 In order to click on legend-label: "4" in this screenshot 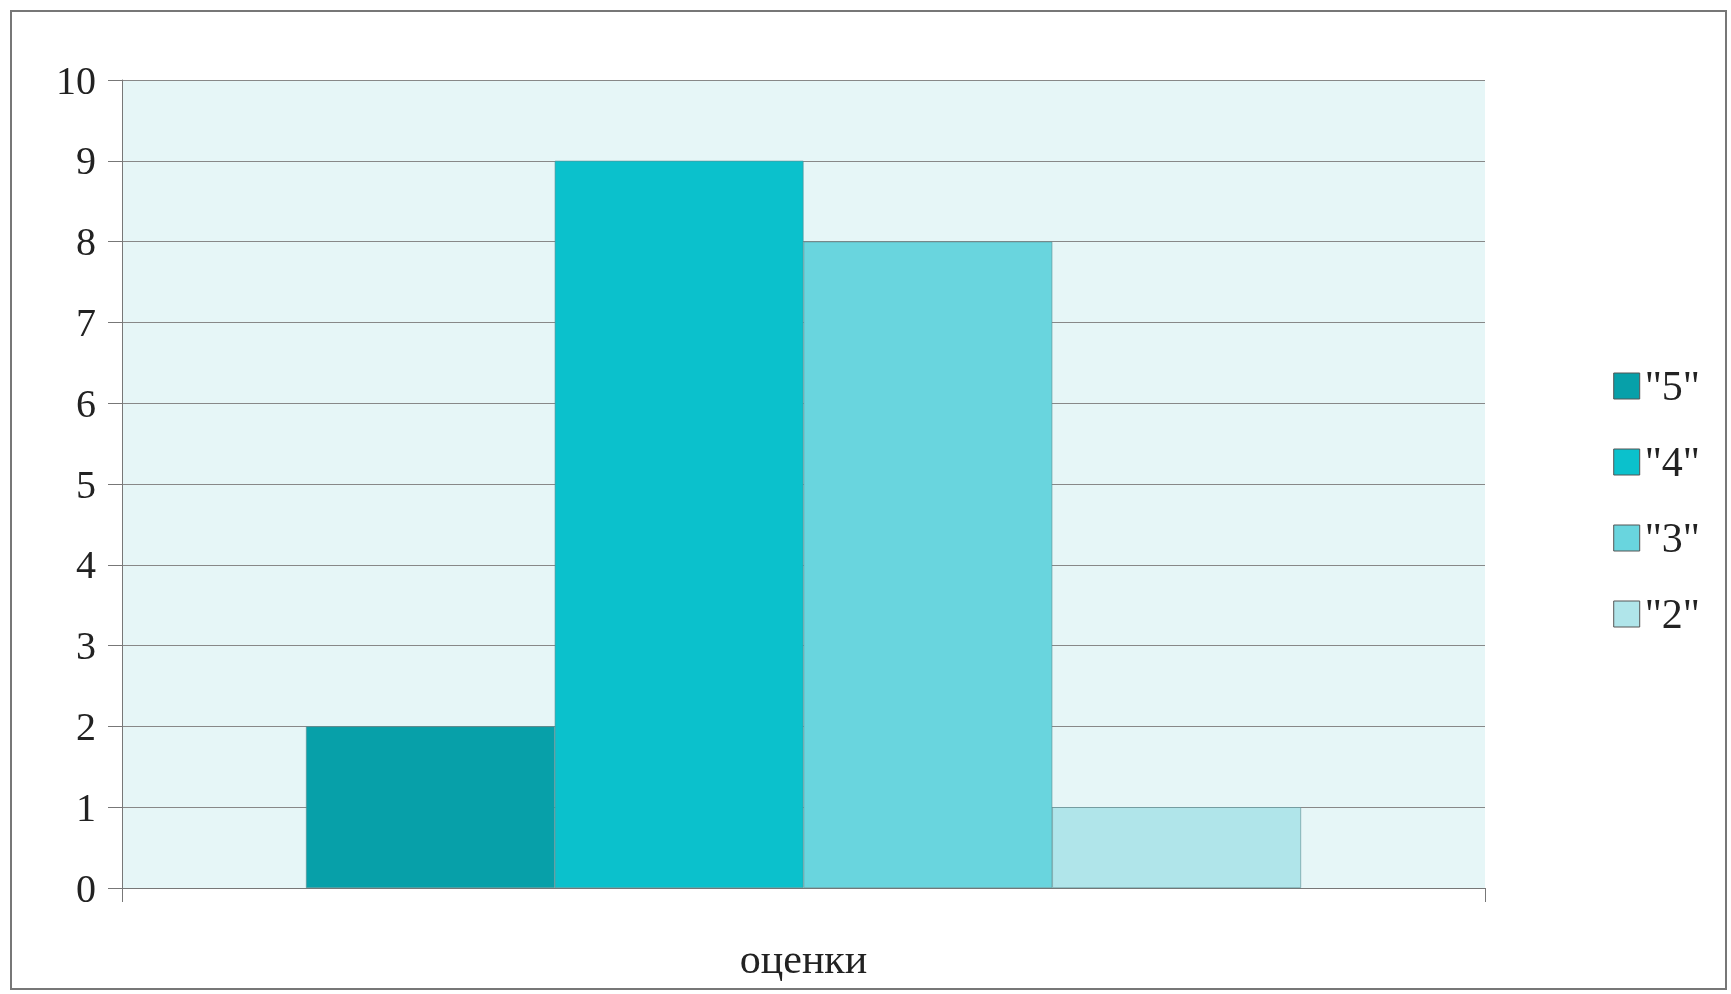, I will do `click(1672, 462)`.